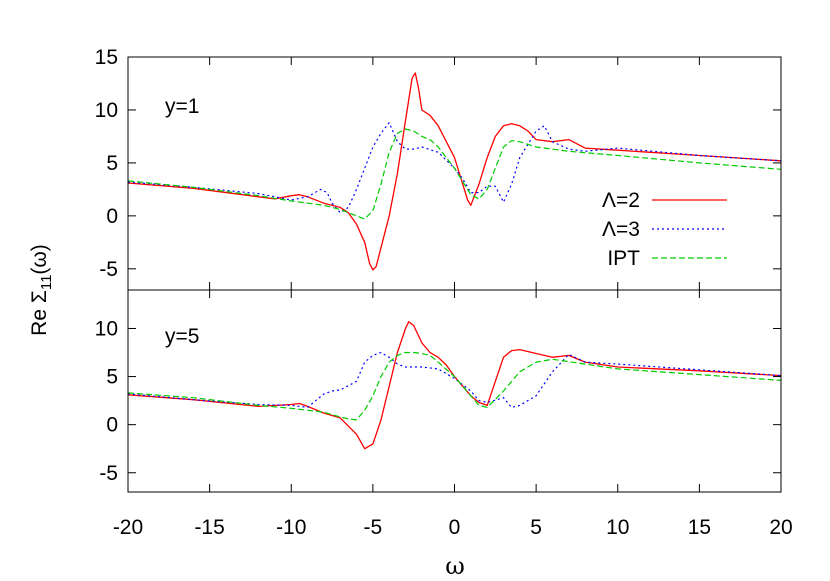  I want to click on x-tick-label: 20, so click(780, 527).